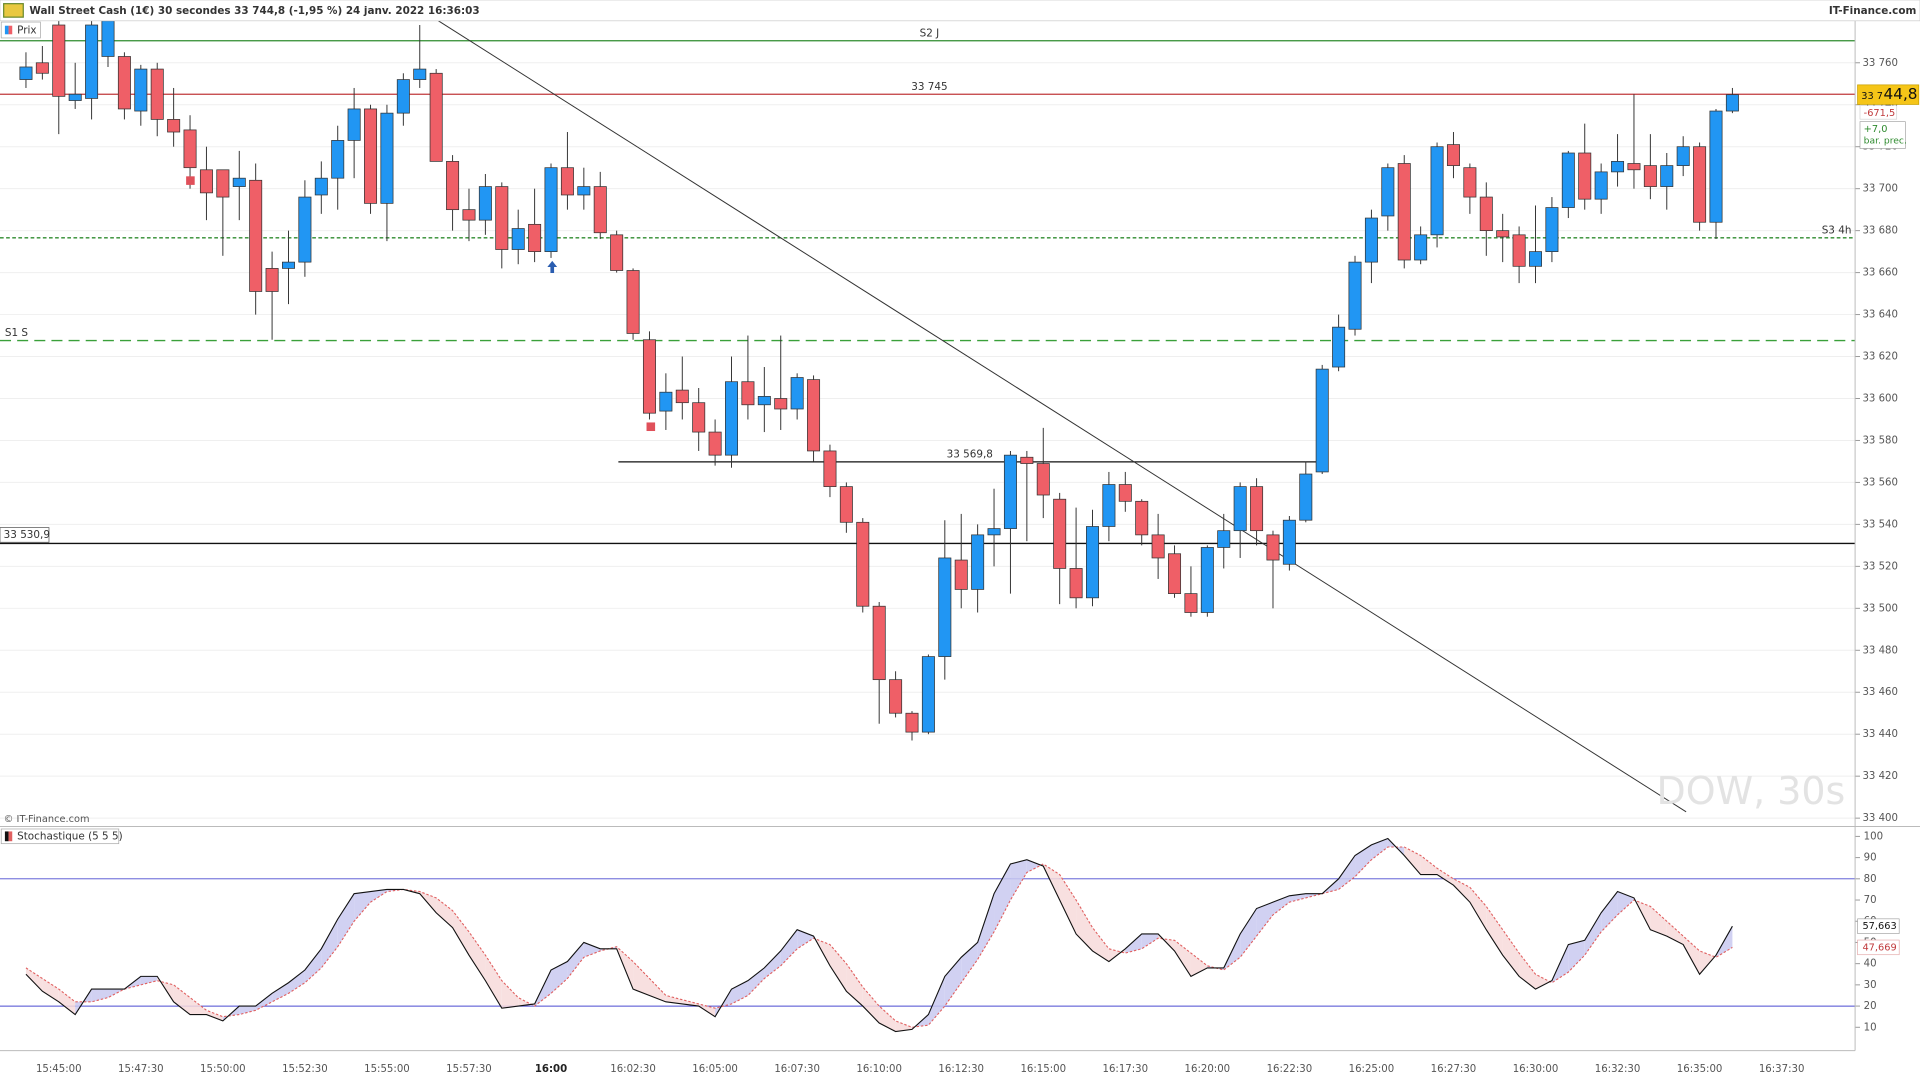 Image resolution: width=1920 pixels, height=1080 pixels. I want to click on bar-change-box, so click(1882, 135).